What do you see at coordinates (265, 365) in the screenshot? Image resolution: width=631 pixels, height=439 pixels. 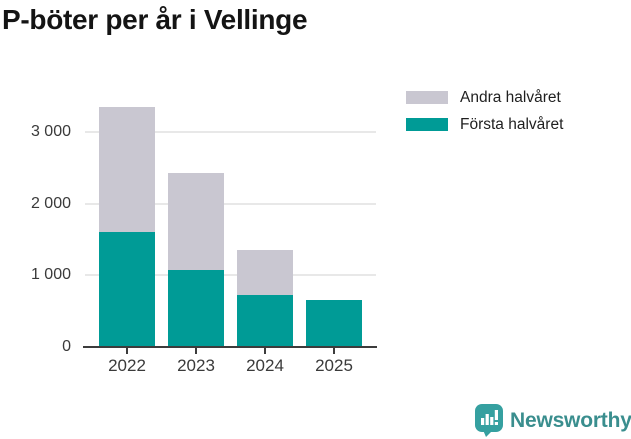 I see `x-tick-label-2024: 2024` at bounding box center [265, 365].